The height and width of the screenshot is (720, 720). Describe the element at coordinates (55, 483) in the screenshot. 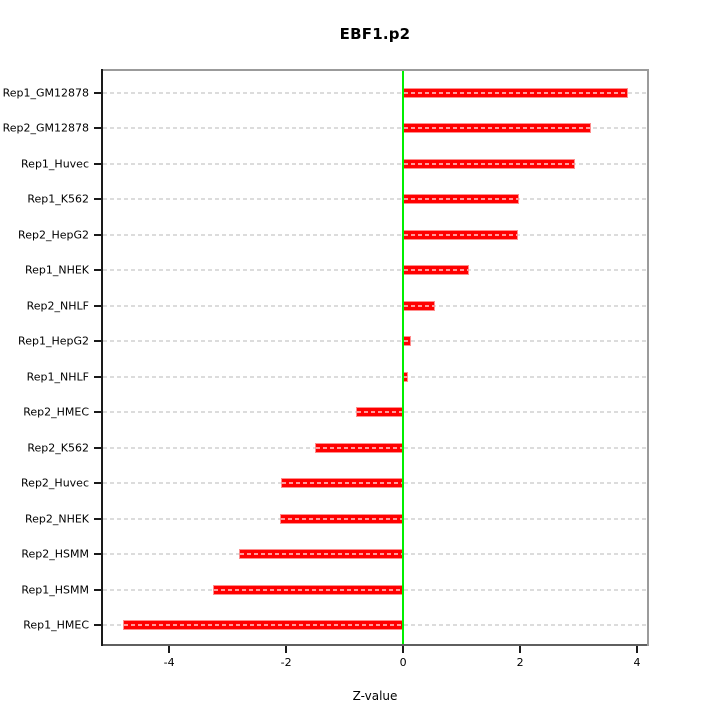

I see `y-tick-label: Rep2_Huvec` at that location.